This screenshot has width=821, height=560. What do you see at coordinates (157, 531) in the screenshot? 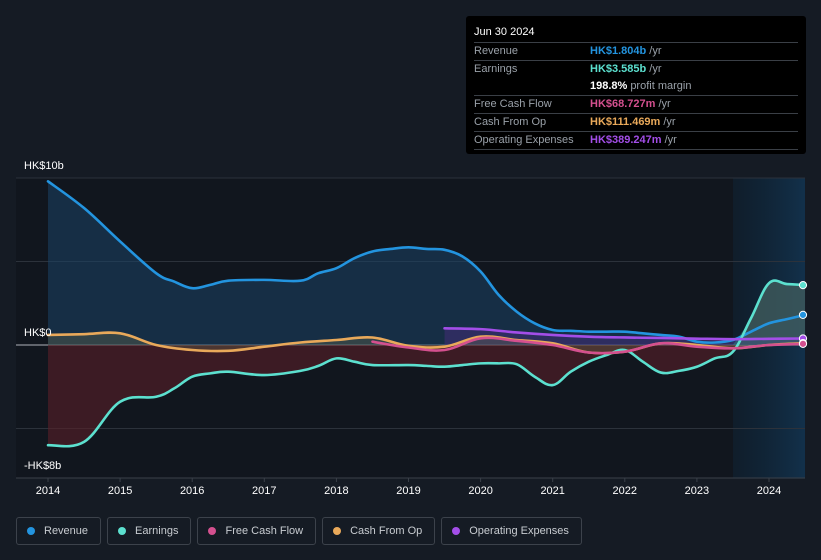
I see `legend-label: Earnings` at bounding box center [157, 531].